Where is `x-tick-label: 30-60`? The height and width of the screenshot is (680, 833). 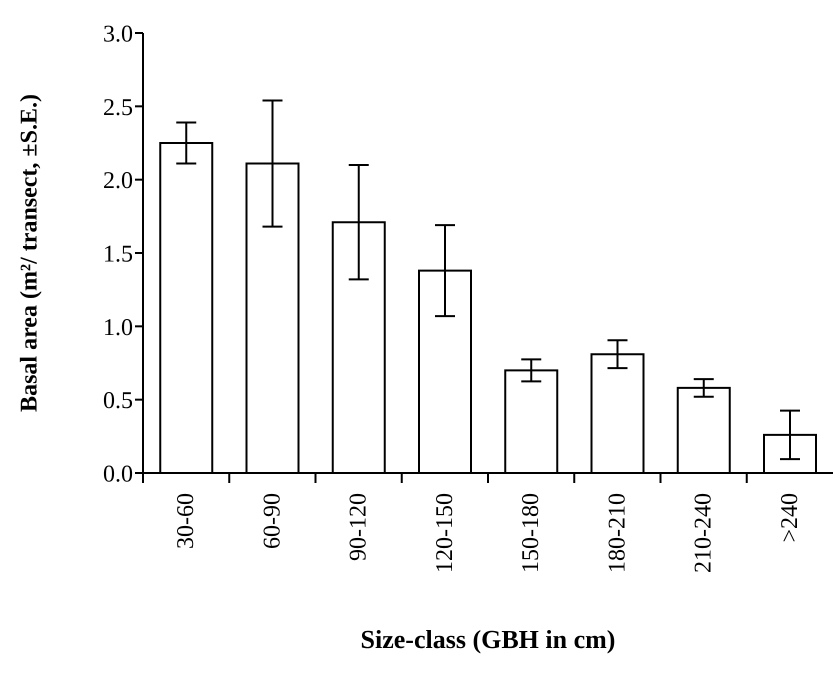
x-tick-label: 30-60 is located at coordinates (186, 521).